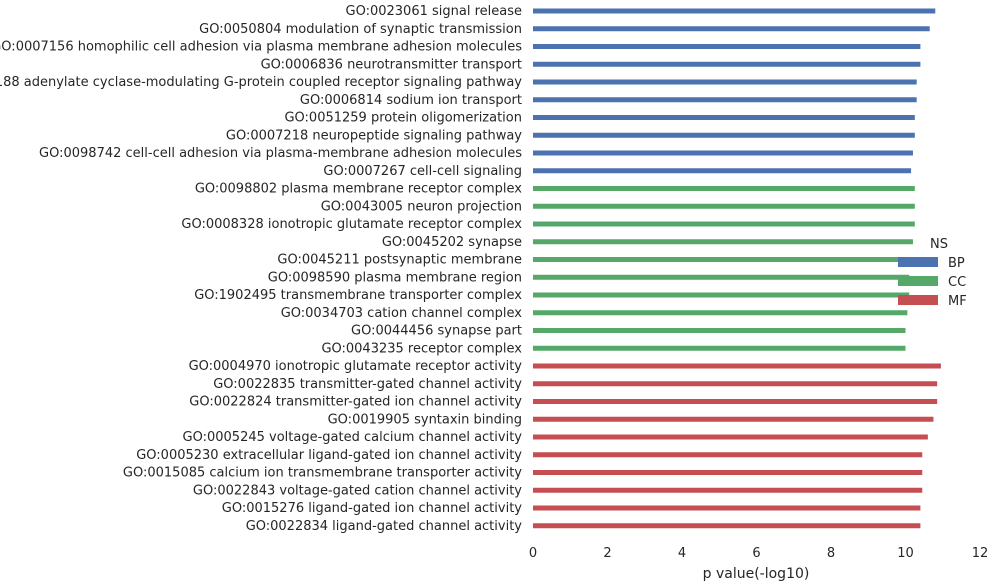  I want to click on legend-swatch-mf, so click(918, 300).